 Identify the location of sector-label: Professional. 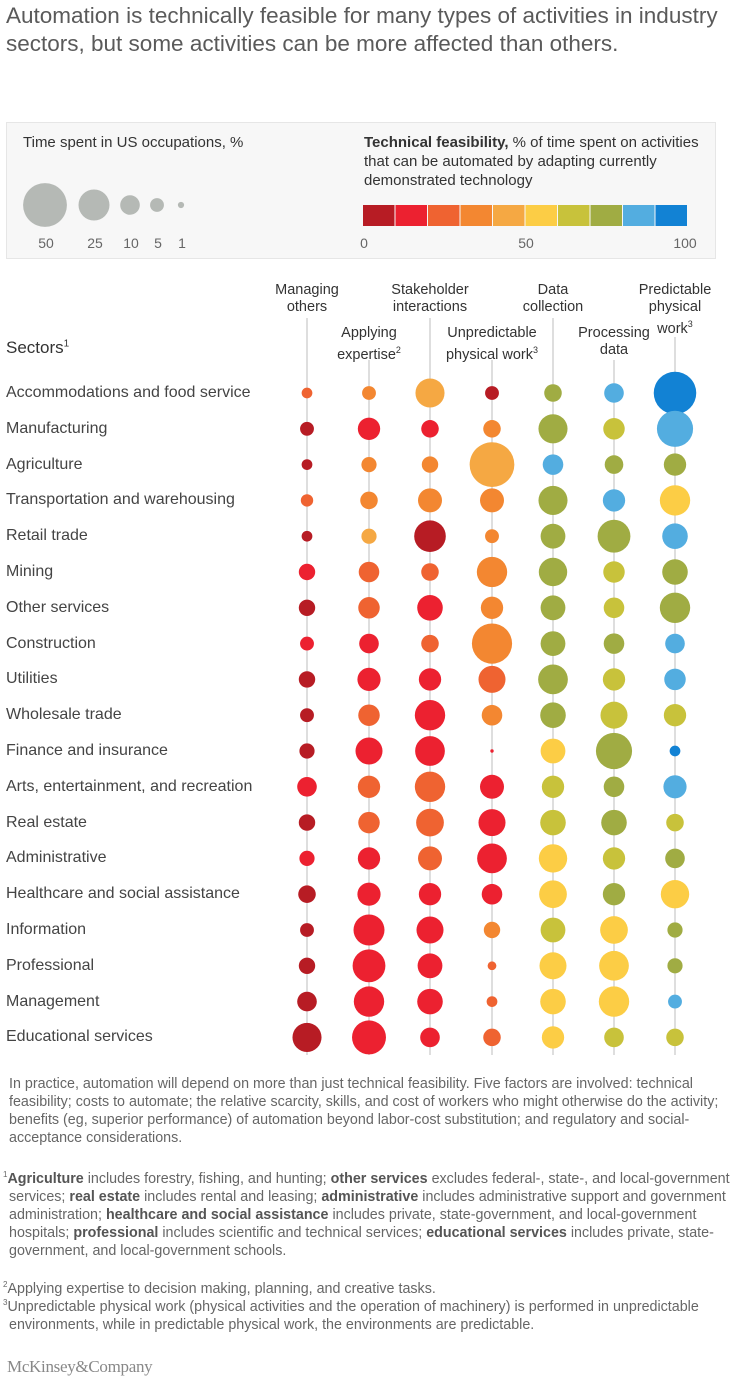
(50, 965).